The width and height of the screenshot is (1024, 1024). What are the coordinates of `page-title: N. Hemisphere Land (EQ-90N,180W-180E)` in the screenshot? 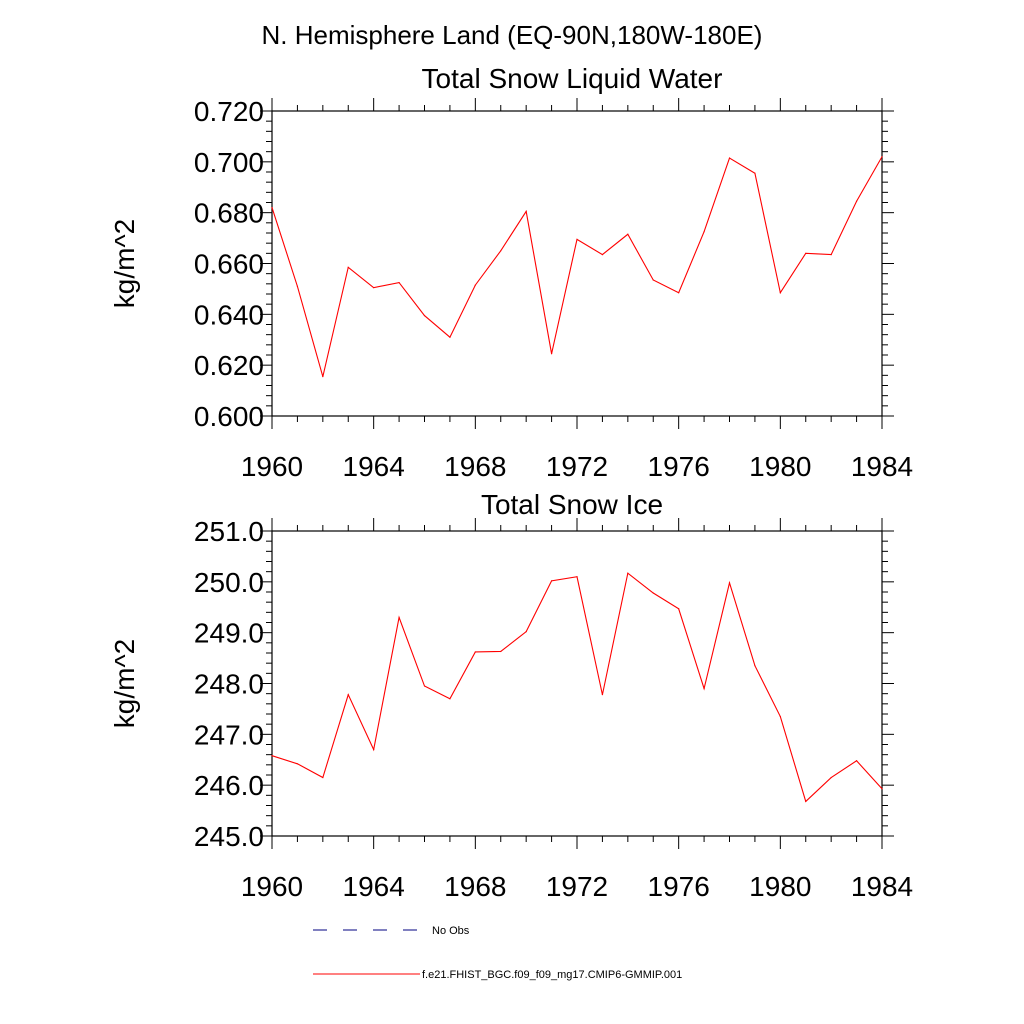 It's located at (512, 35).